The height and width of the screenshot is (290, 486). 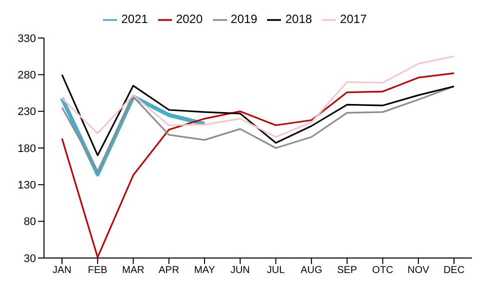 What do you see at coordinates (205, 270) in the screenshot?
I see `x-tick-label: MAY` at bounding box center [205, 270].